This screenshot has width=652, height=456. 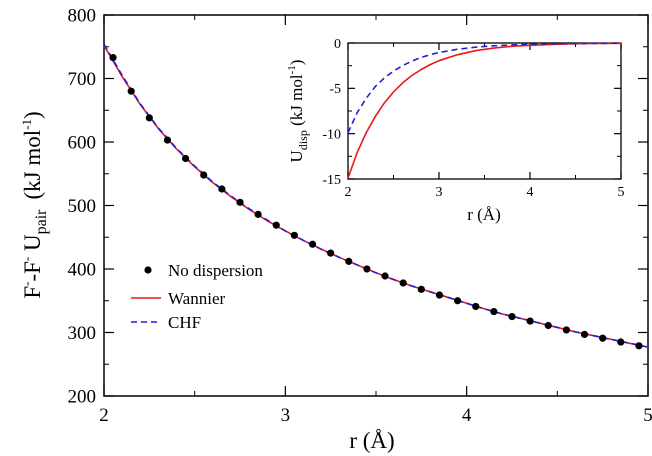 What do you see at coordinates (184, 322) in the screenshot?
I see `legend-label-chf: CHF` at bounding box center [184, 322].